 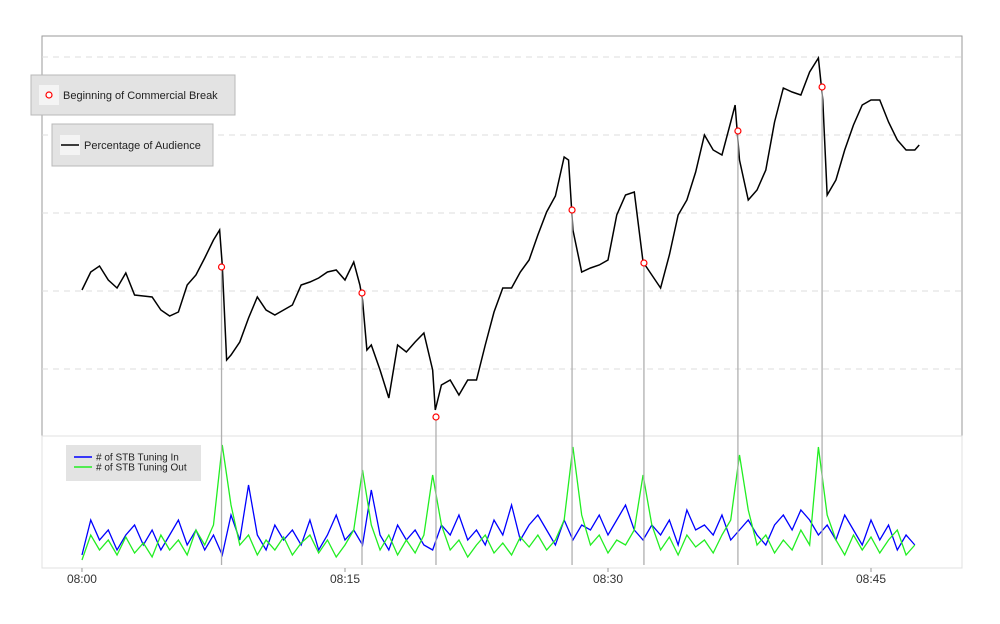 I want to click on legend-label: # of STB Tuning In, so click(x=137, y=458).